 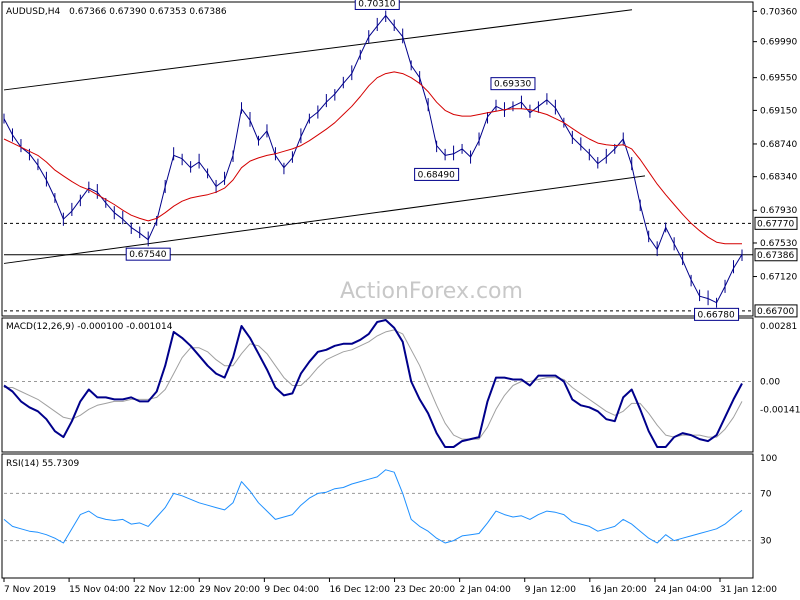 I want to click on rsi-tick-label: 70, so click(x=766, y=494).